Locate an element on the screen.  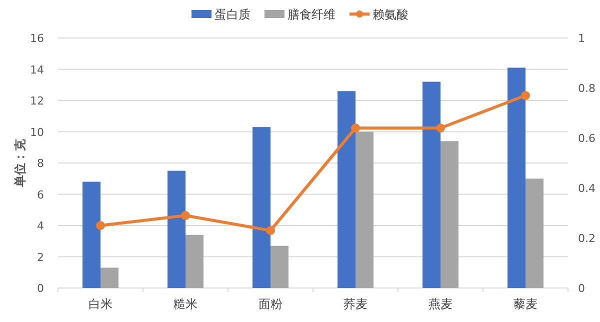
x-tick-label: 藜麦 is located at coordinates (526, 304).